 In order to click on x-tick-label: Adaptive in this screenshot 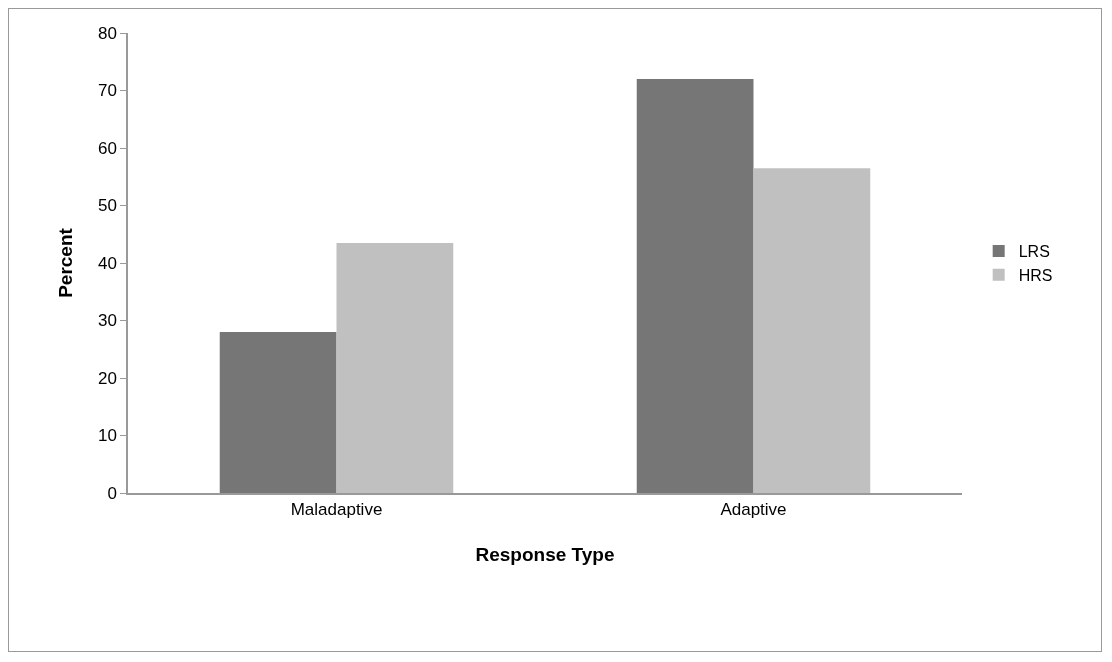, I will do `click(753, 510)`.